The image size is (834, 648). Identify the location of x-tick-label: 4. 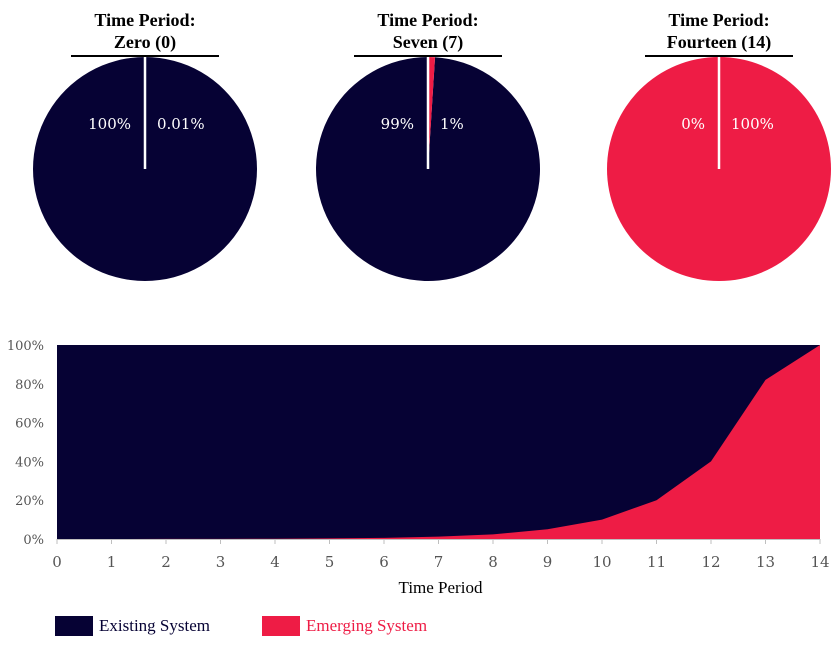
(275, 562).